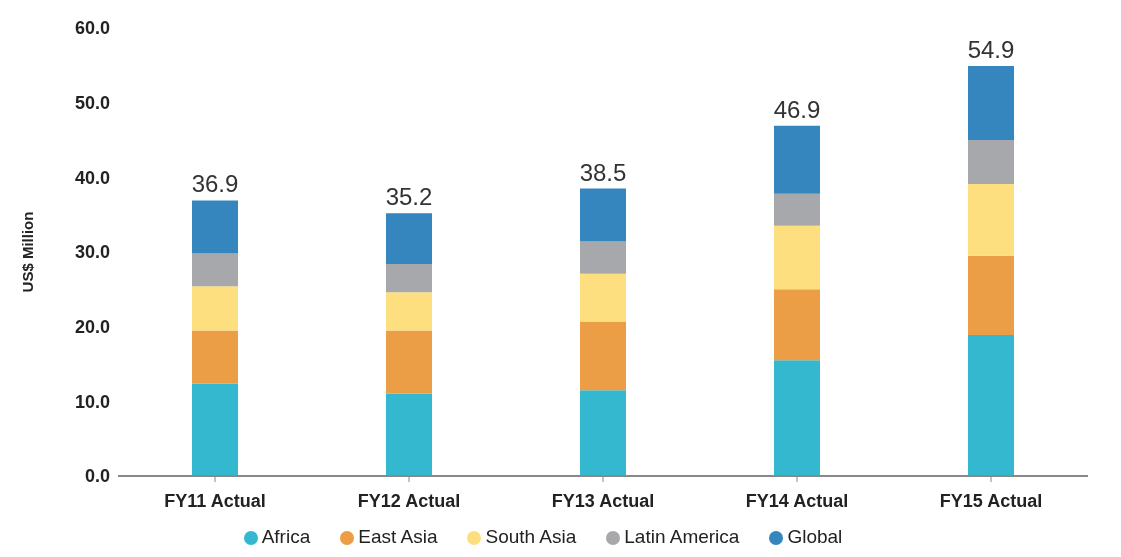 This screenshot has height=557, width=1121. What do you see at coordinates (92, 327) in the screenshot?
I see `y-tick-label: 20.0` at bounding box center [92, 327].